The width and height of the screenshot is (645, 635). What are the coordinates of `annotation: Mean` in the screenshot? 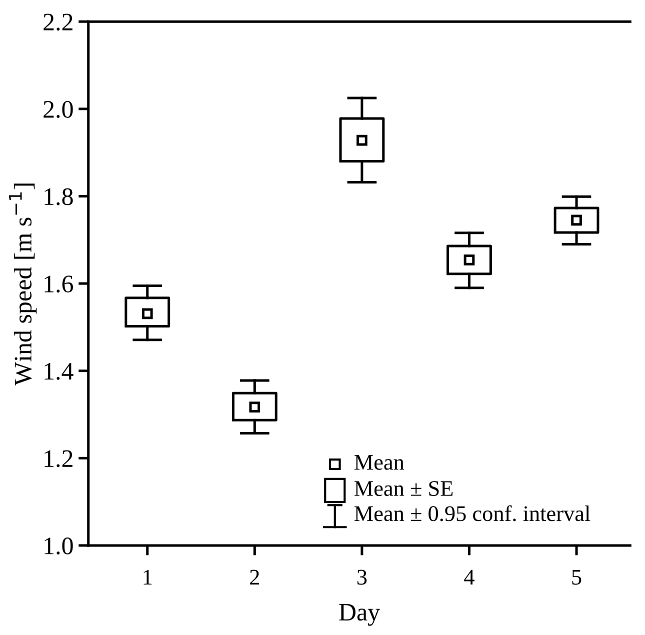 It's located at (379, 462).